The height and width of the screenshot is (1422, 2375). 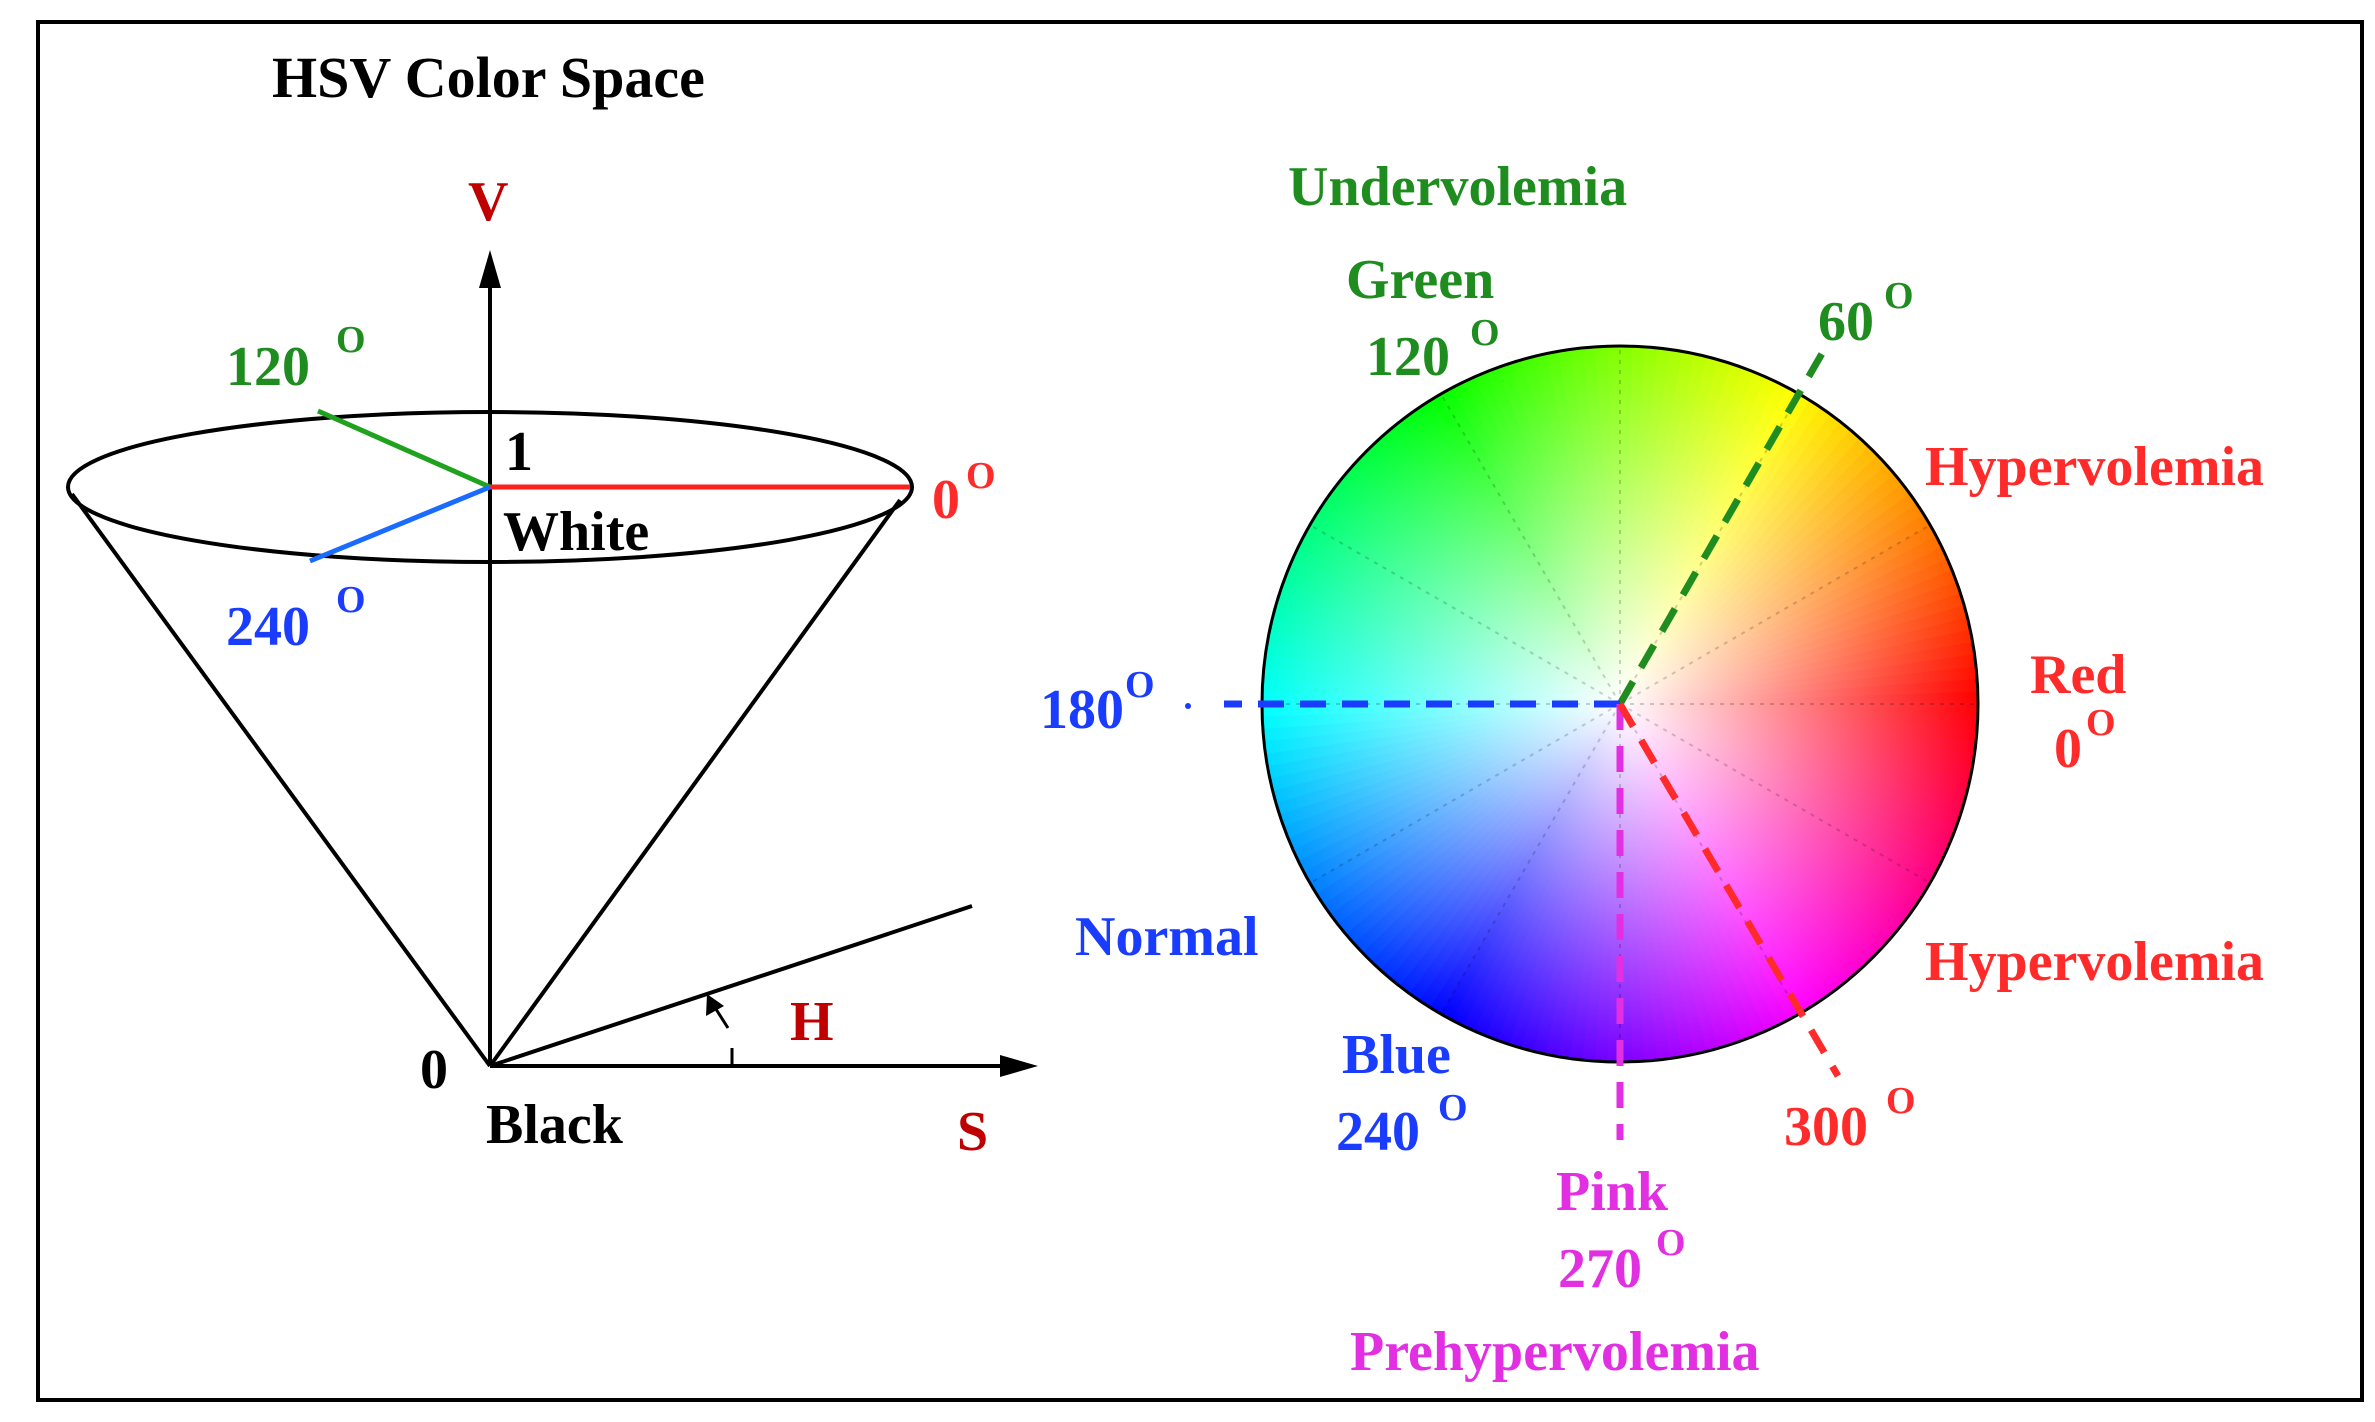 I want to click on hue-label: H, so click(x=812, y=1022).